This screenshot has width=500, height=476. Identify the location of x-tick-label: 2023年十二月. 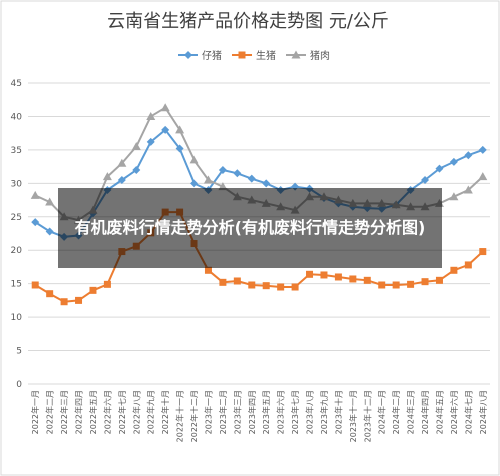
(367, 416).